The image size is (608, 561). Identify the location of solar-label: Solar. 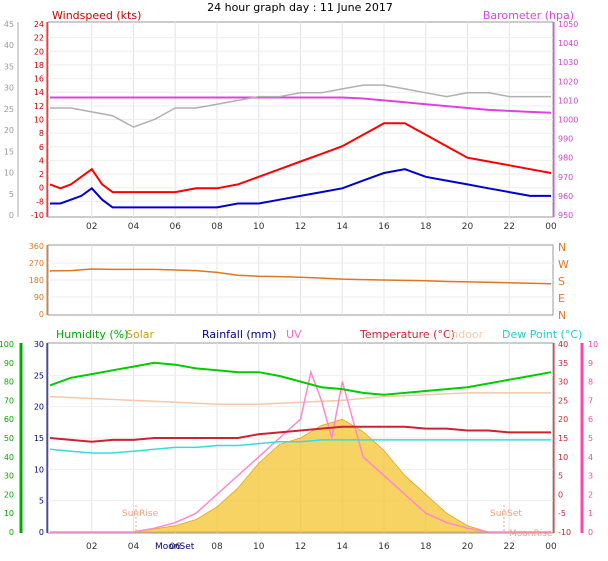
(140, 334).